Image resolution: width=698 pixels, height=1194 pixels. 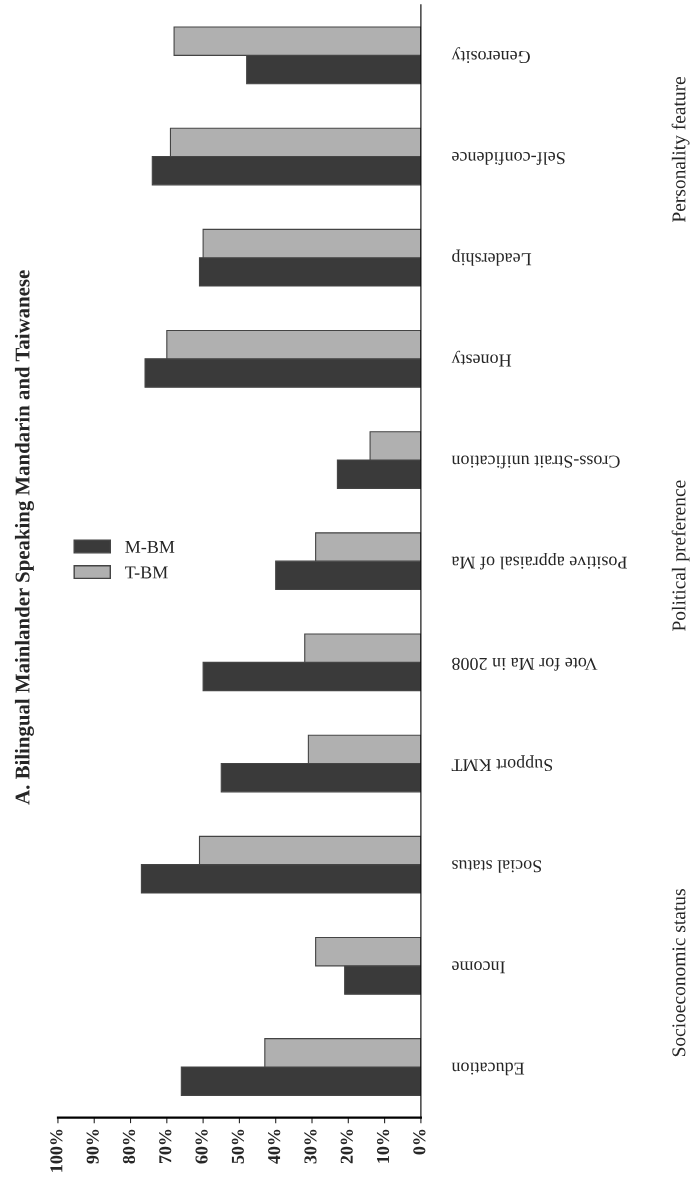 I want to click on y-tick-label: Income, so click(x=478, y=967).